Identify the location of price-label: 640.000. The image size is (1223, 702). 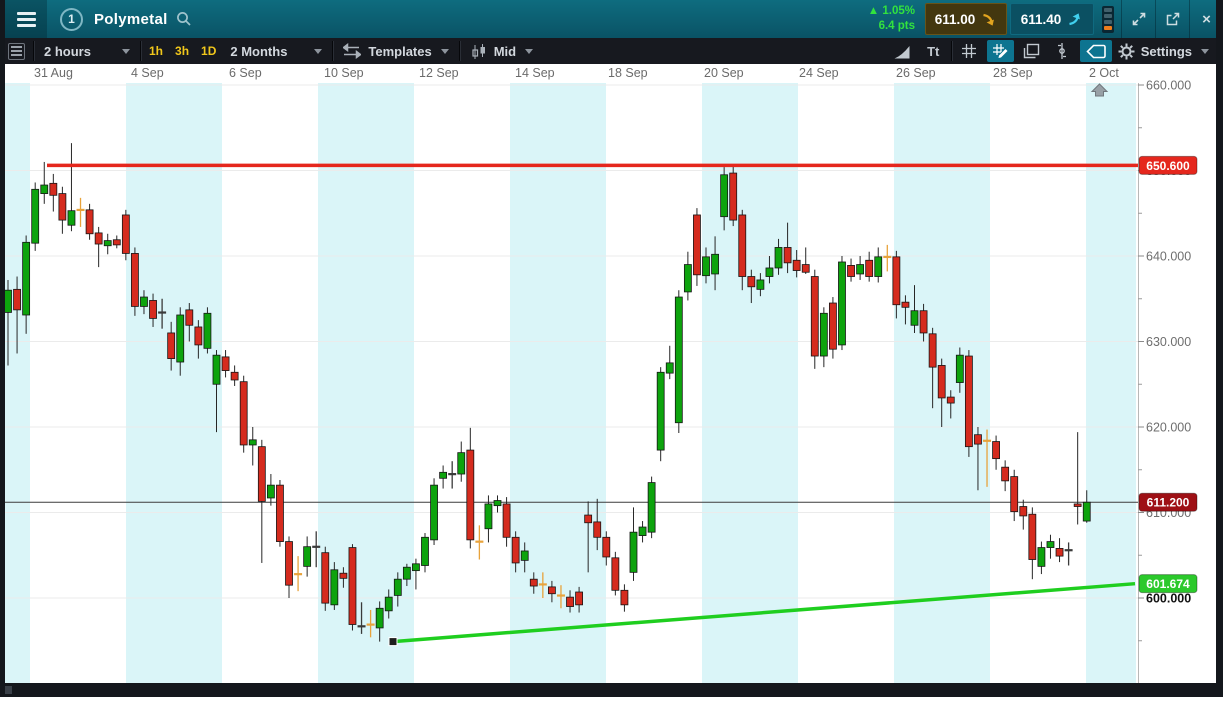
(1168, 257).